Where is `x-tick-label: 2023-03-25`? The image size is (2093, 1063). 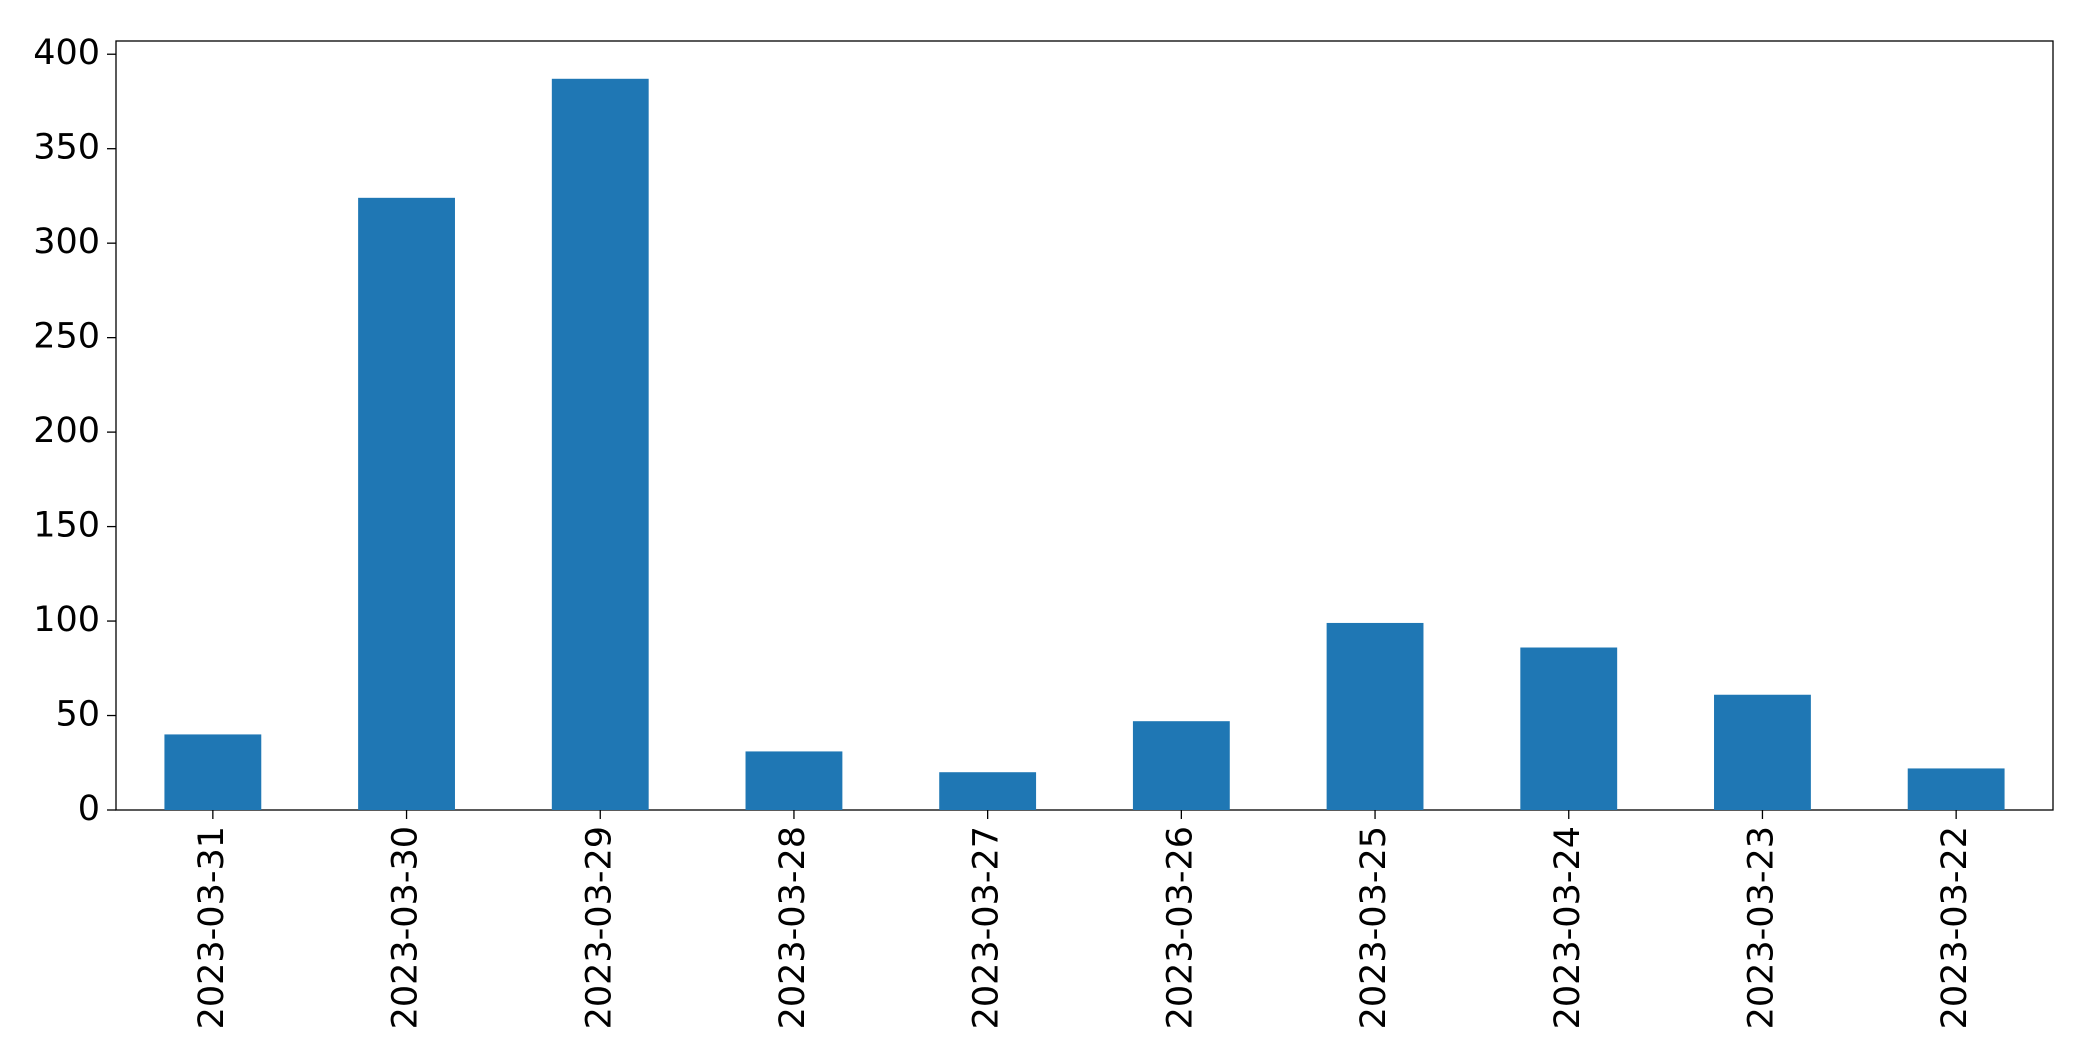 x-tick-label: 2023-03-25 is located at coordinates (1374, 927).